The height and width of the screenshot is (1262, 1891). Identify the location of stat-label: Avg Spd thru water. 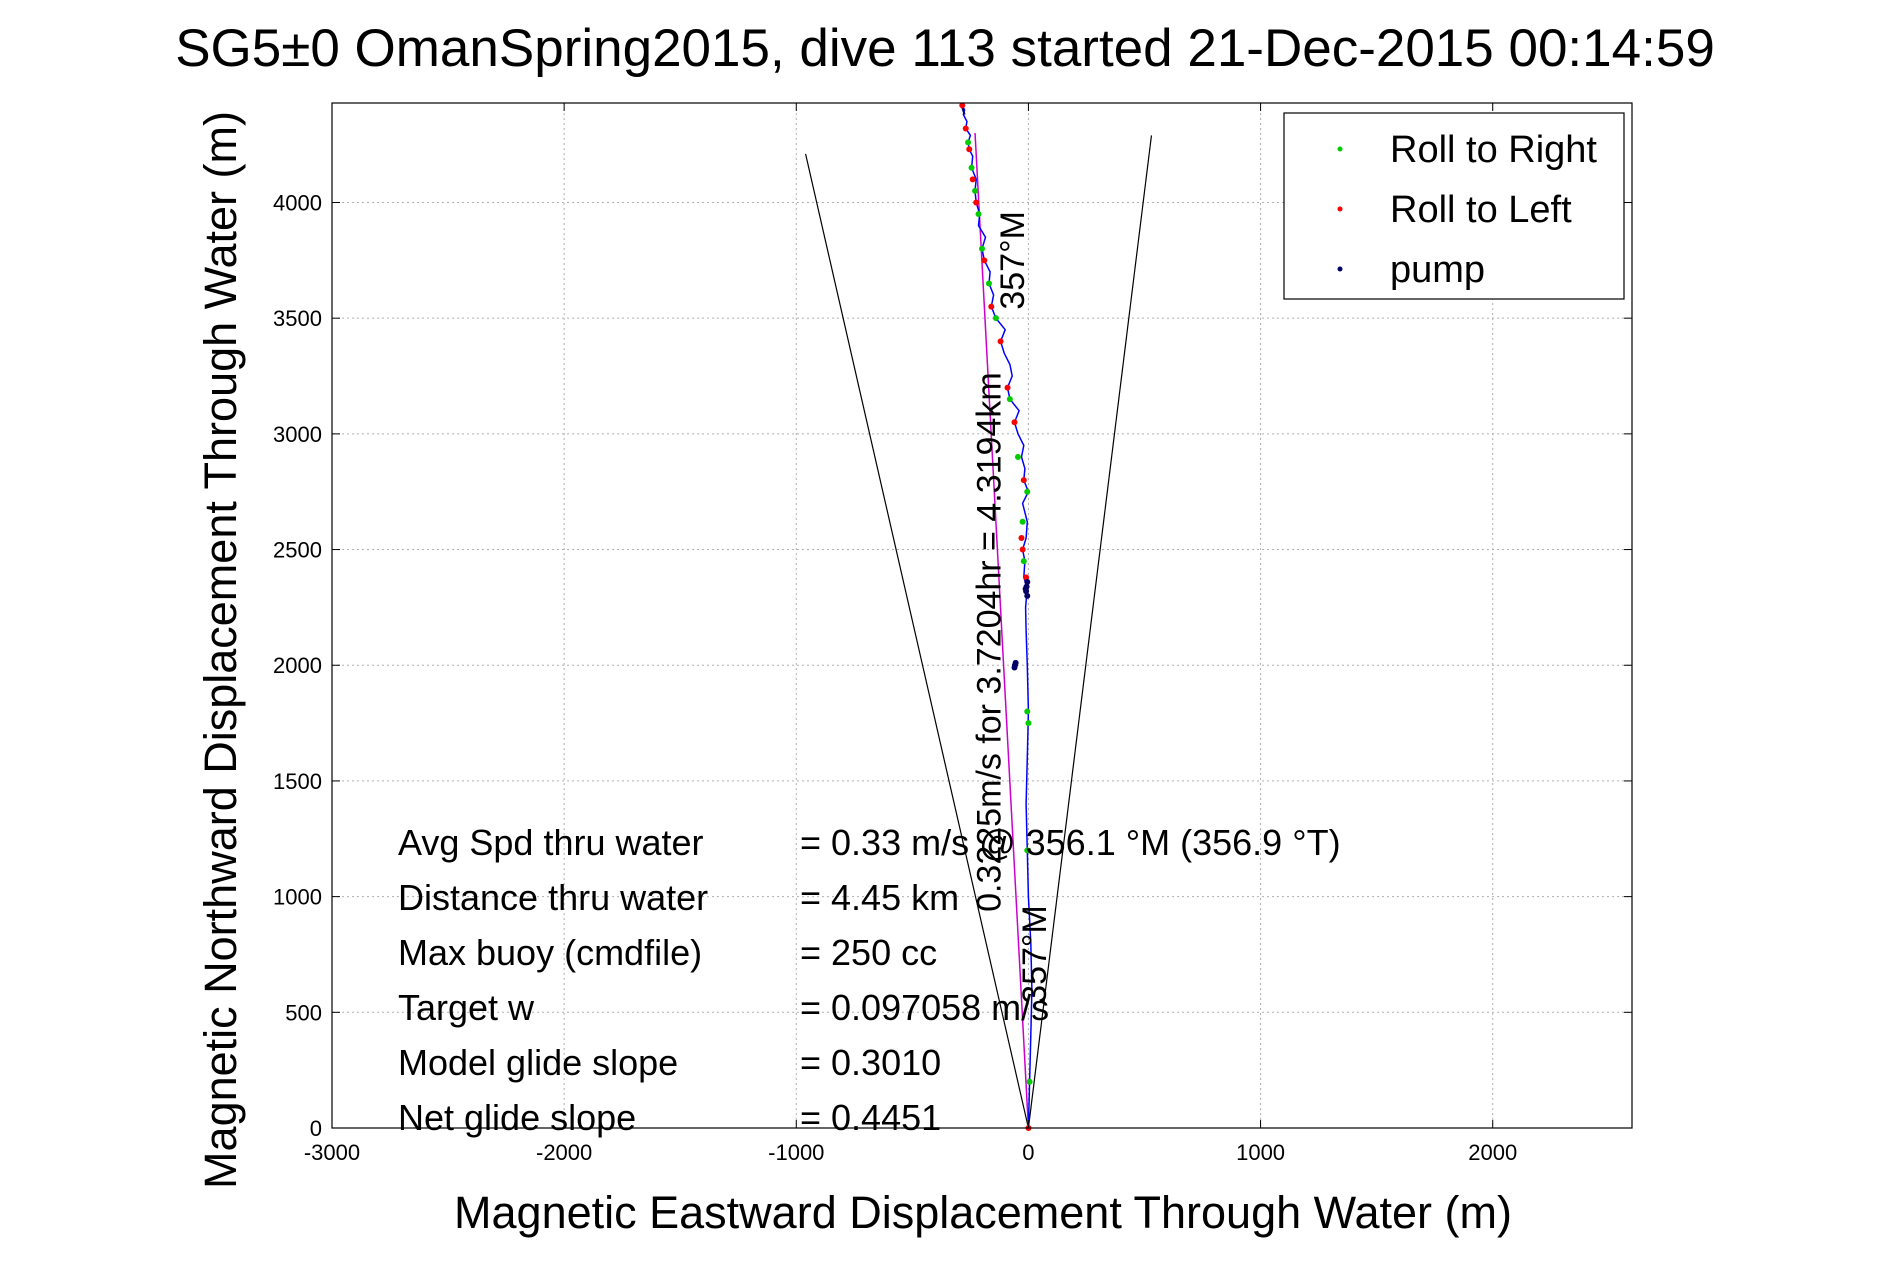
(551, 842).